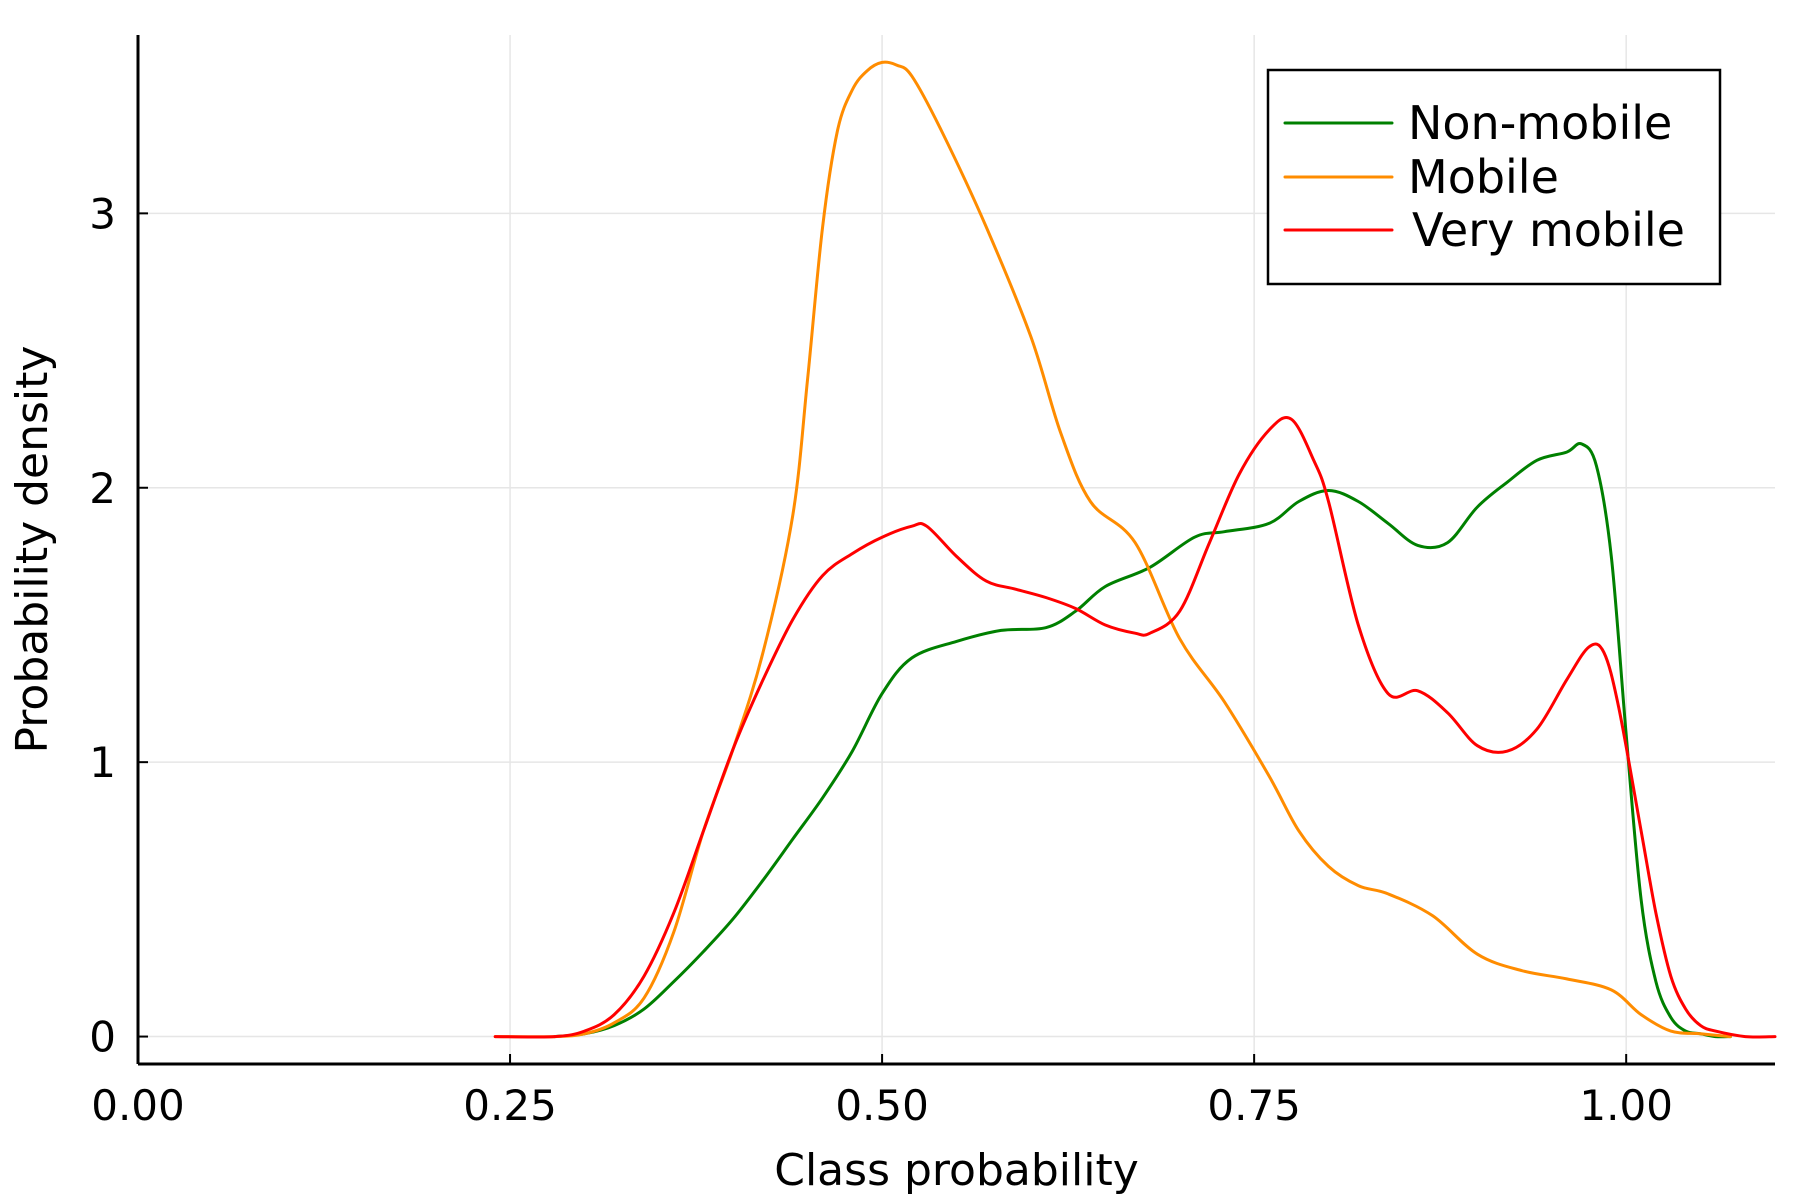 The image size is (1800, 1200). Describe the element at coordinates (32, 550) in the screenshot. I see `y-axis-title: Probability density` at that location.